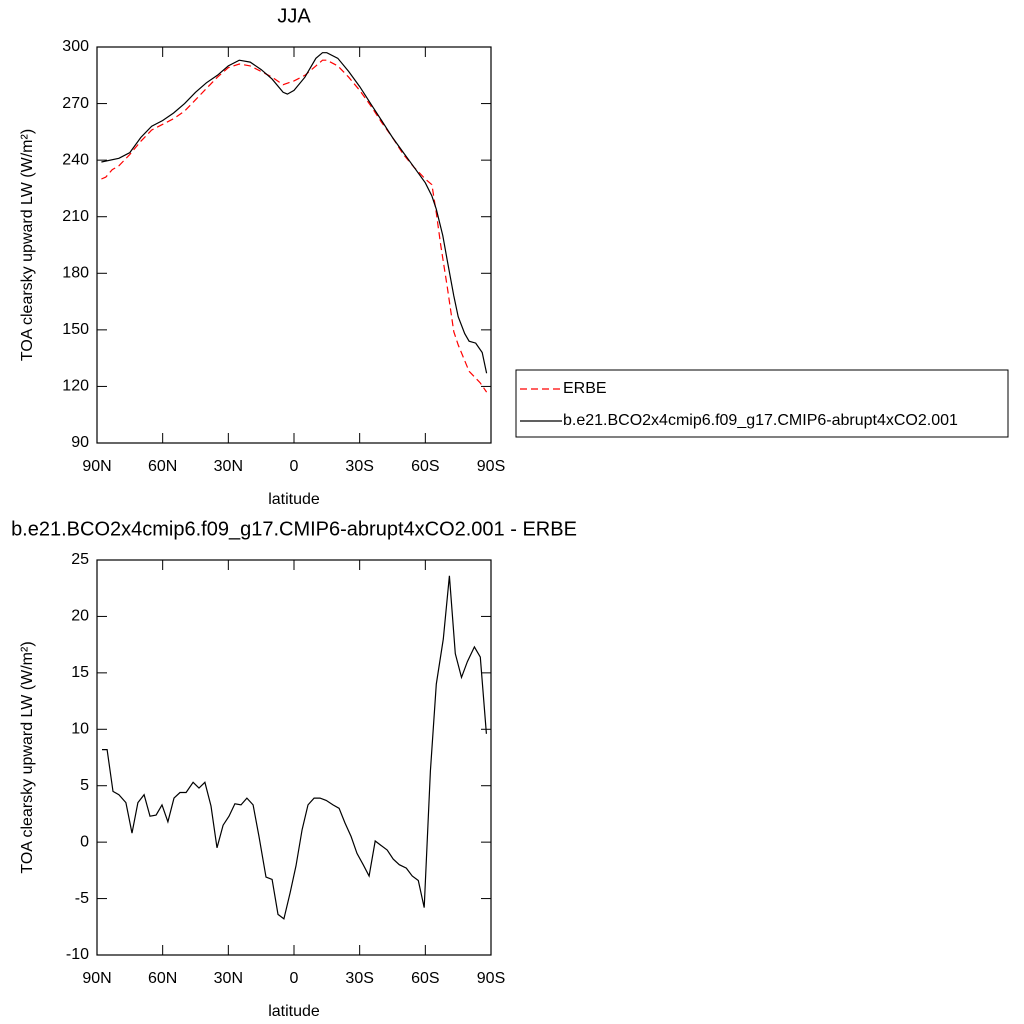 This screenshot has height=1024, width=1024. What do you see at coordinates (75, 273) in the screenshot?
I see `y-tick-label: 180` at bounding box center [75, 273].